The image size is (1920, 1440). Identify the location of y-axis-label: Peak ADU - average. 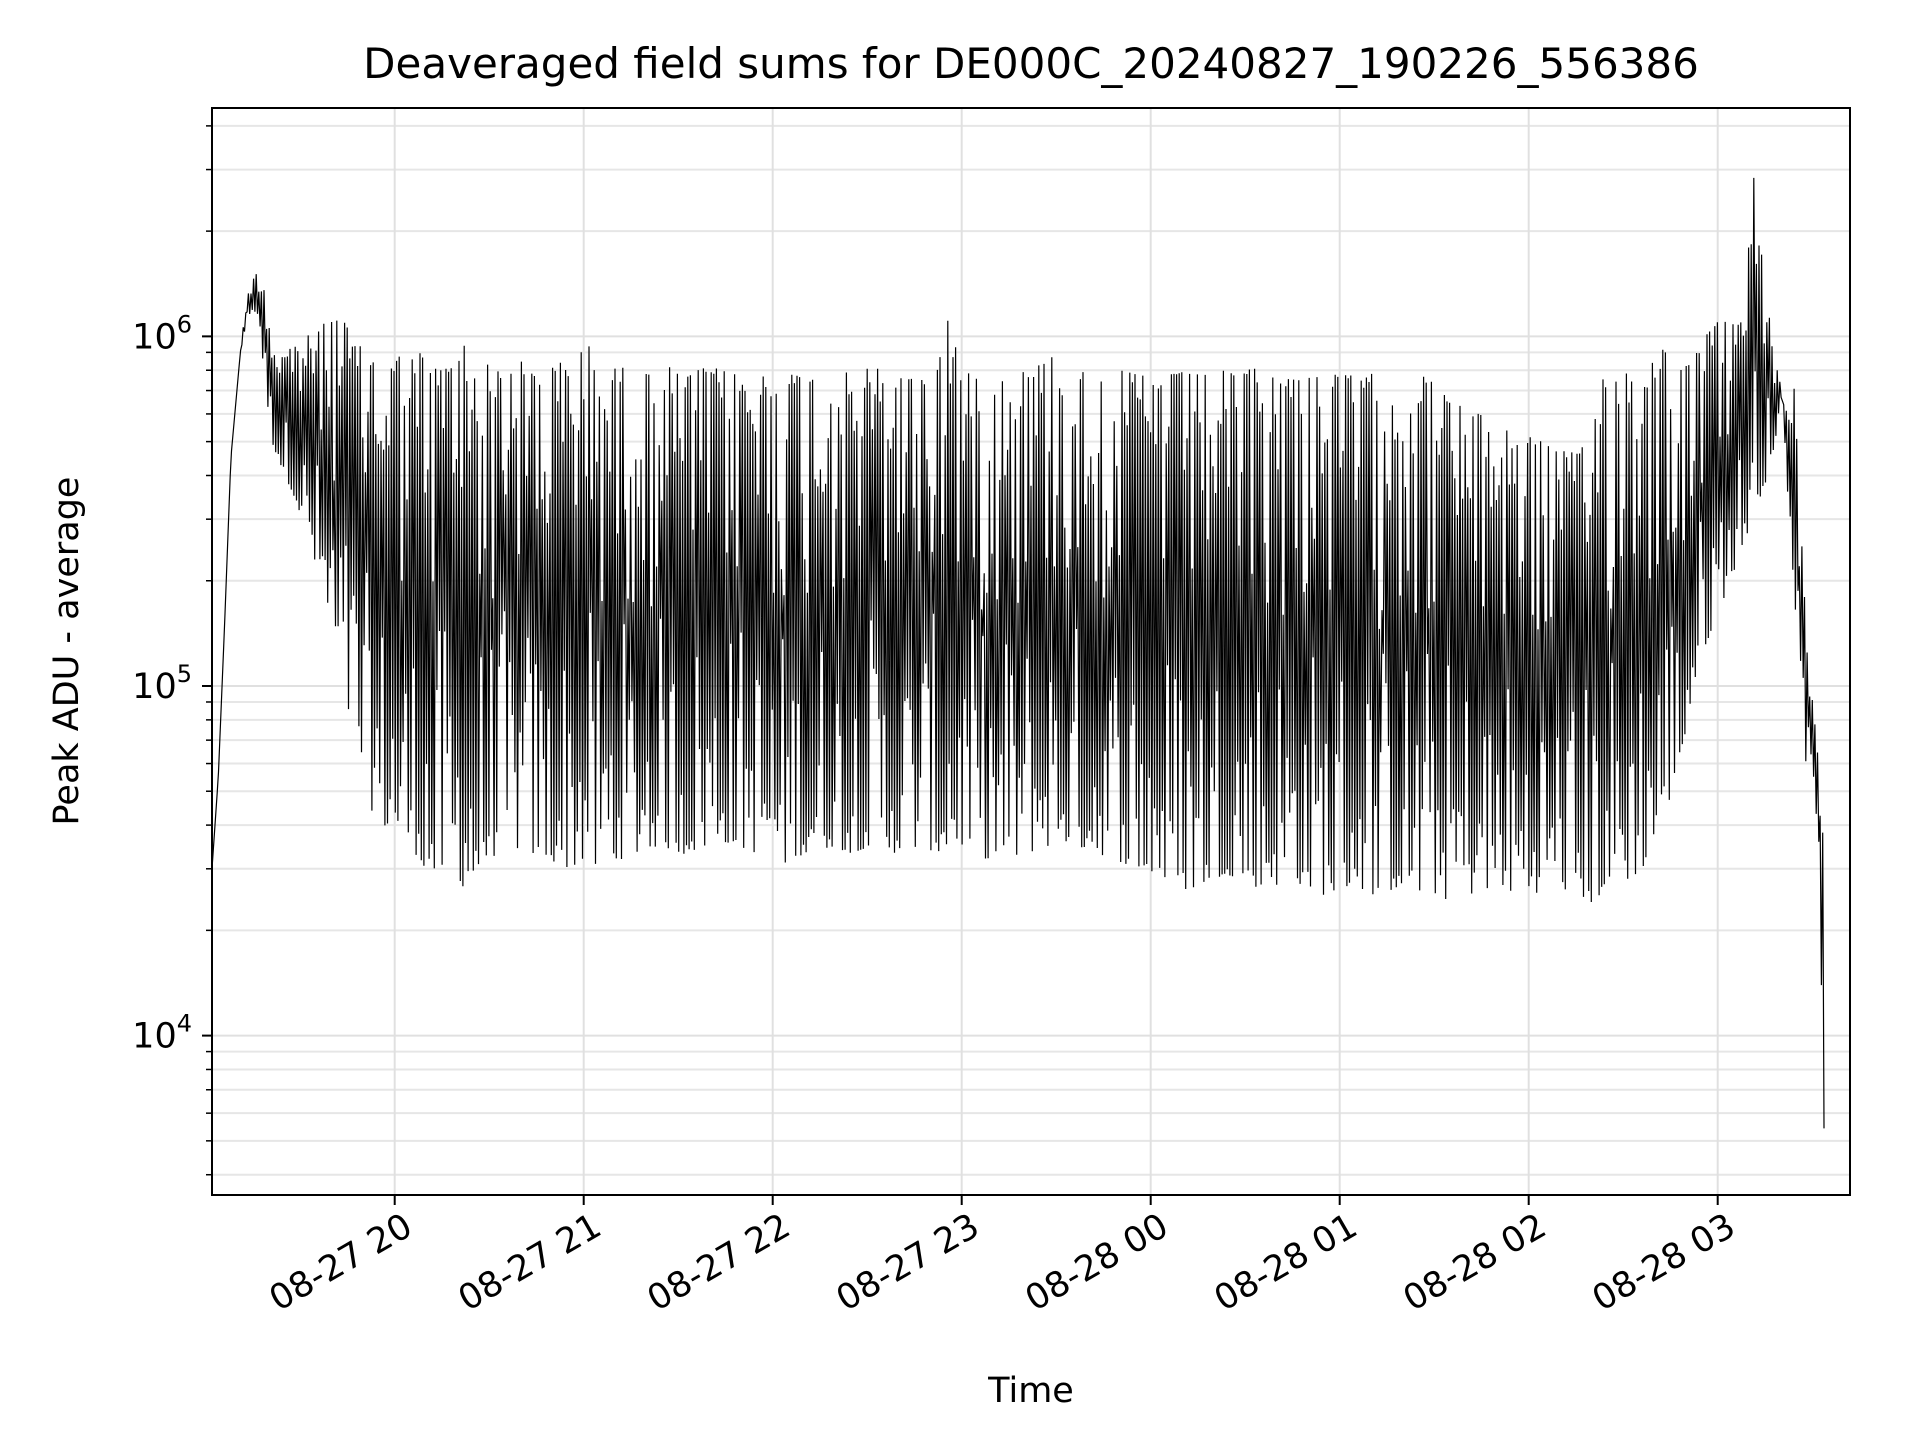
(67, 651).